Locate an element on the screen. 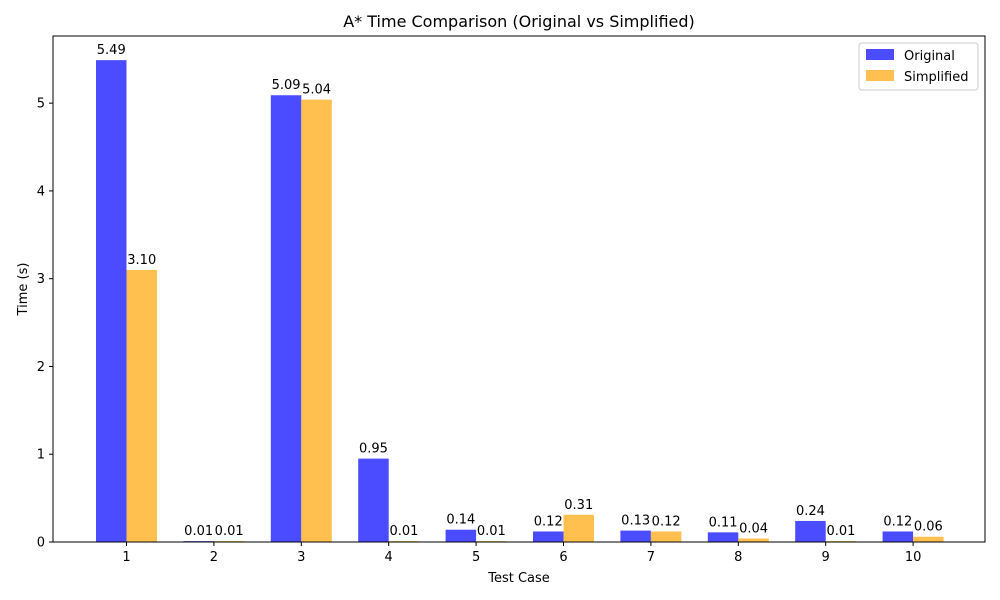 This screenshot has height=600, width=1000. data-label-original-8: 0.11 is located at coordinates (723, 522).